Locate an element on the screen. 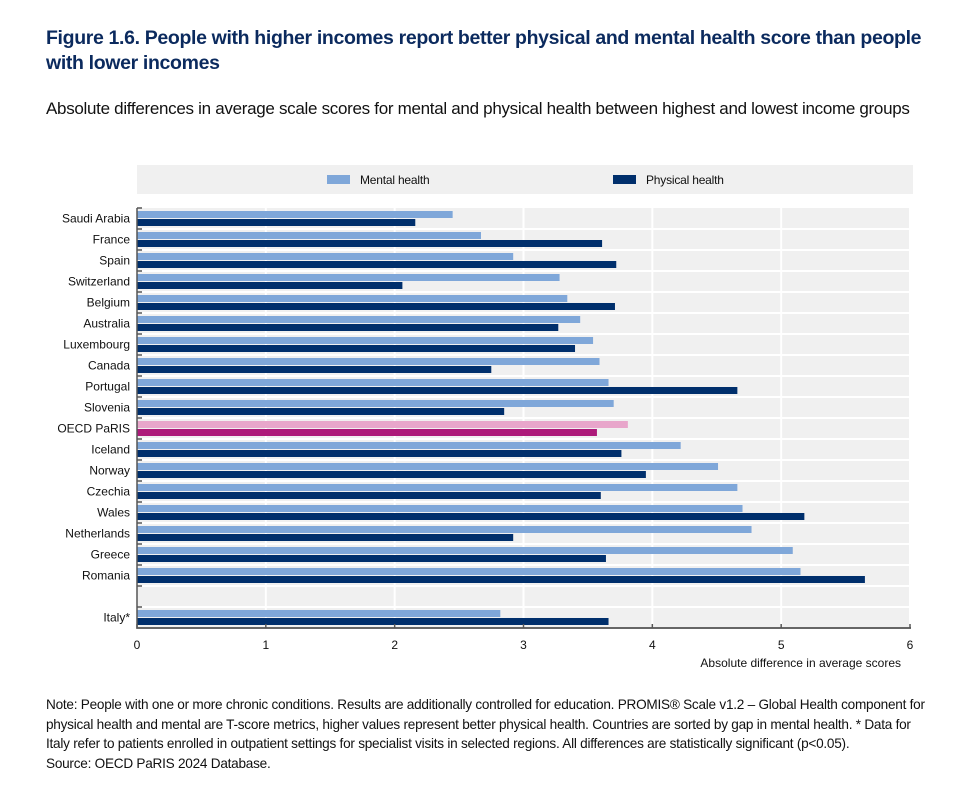 The image size is (970, 802). legend-swatch-physical-health is located at coordinates (624, 179).